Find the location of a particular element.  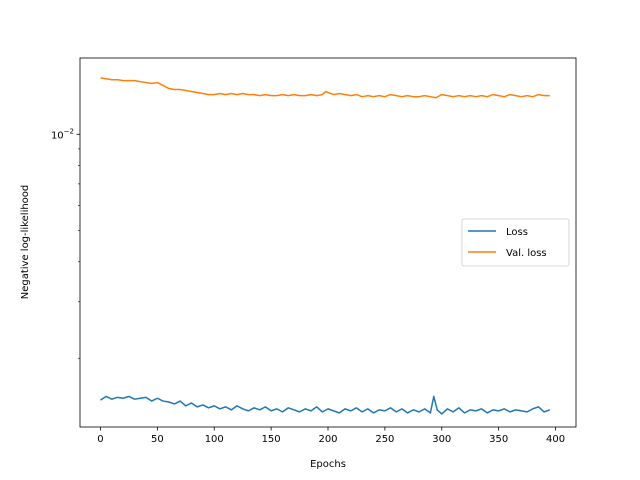

x-tick-label: 150 is located at coordinates (271, 439).